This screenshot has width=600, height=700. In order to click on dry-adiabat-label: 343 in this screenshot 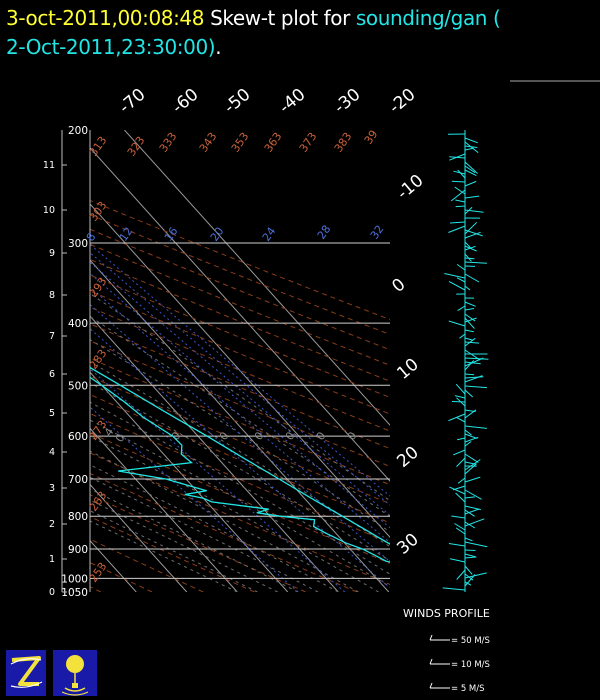, I will do `click(208, 142)`.